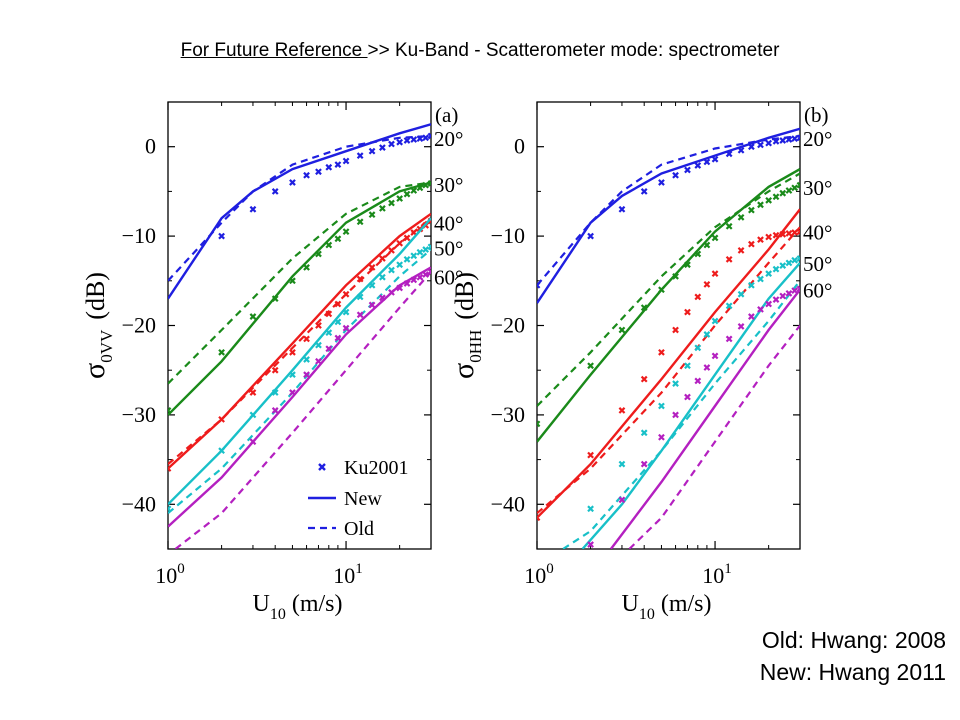  What do you see at coordinates (299, 283) in the screenshot?
I see `series-30-old-line` at bounding box center [299, 283].